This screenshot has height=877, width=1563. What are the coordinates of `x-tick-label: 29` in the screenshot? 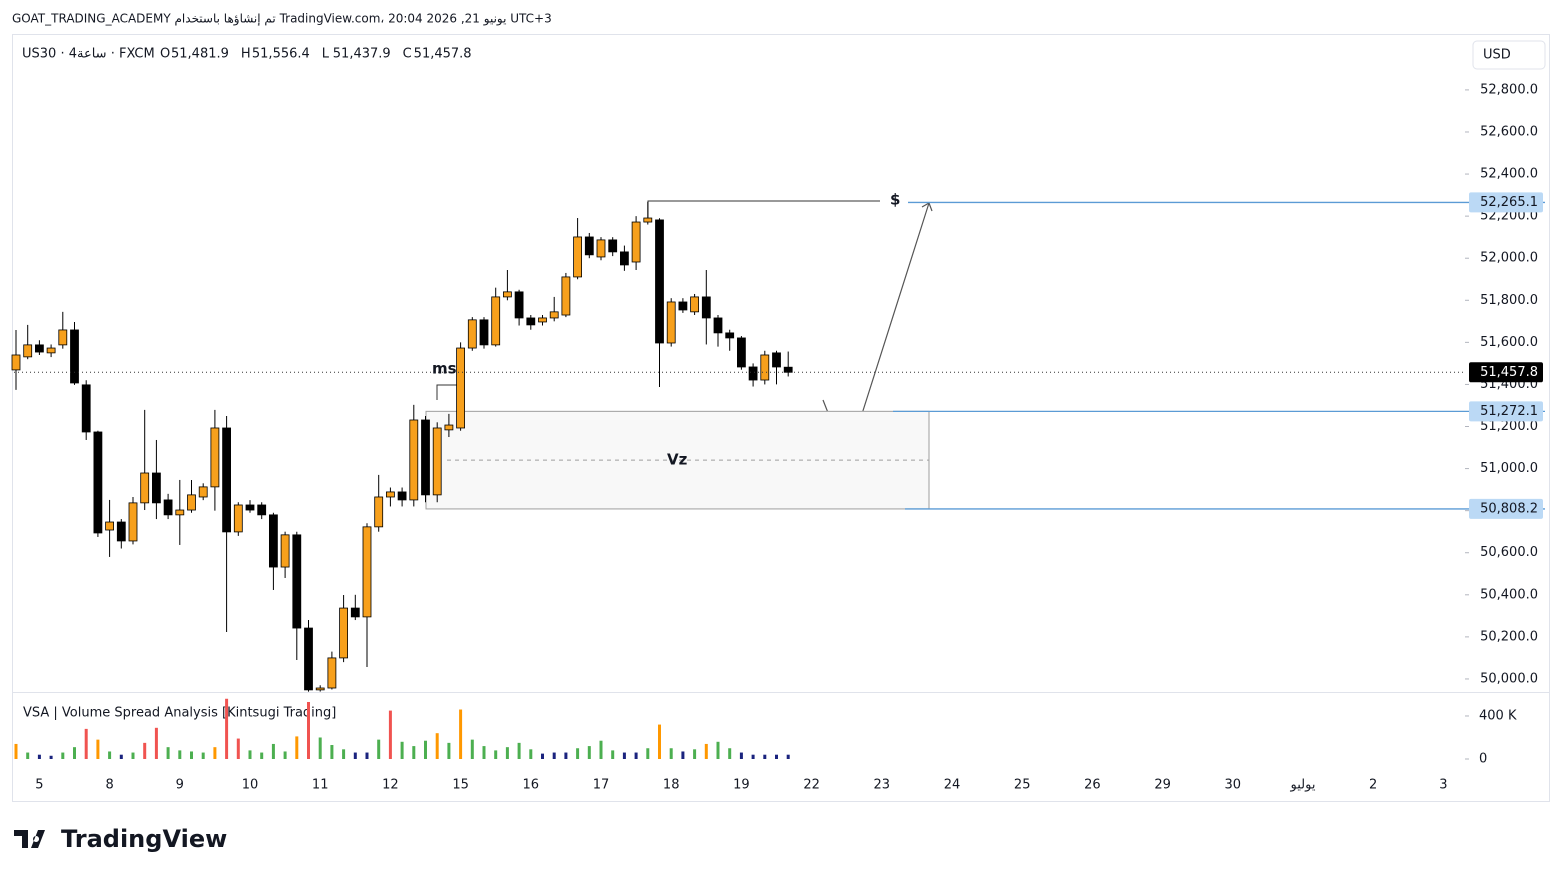 It's located at (1162, 785).